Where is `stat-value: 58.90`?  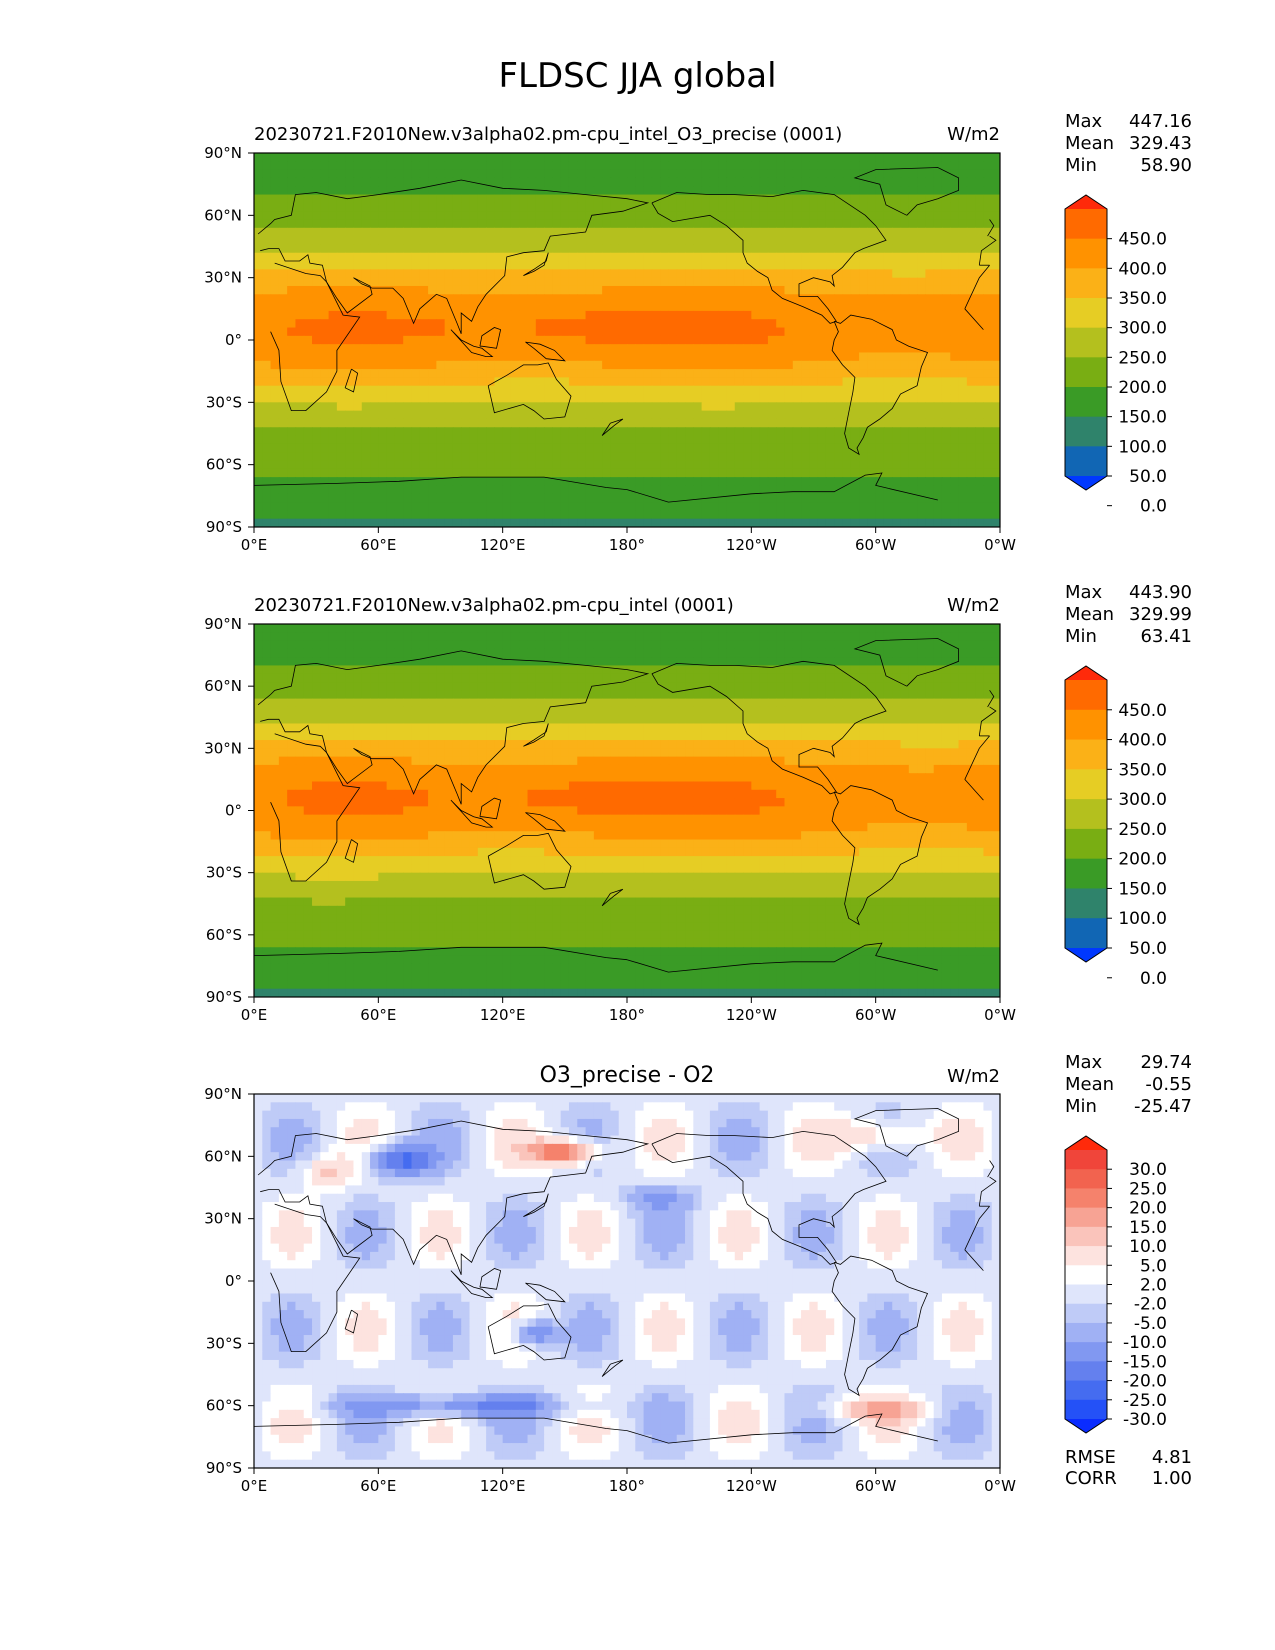
stat-value: 58.90 is located at coordinates (1166, 165).